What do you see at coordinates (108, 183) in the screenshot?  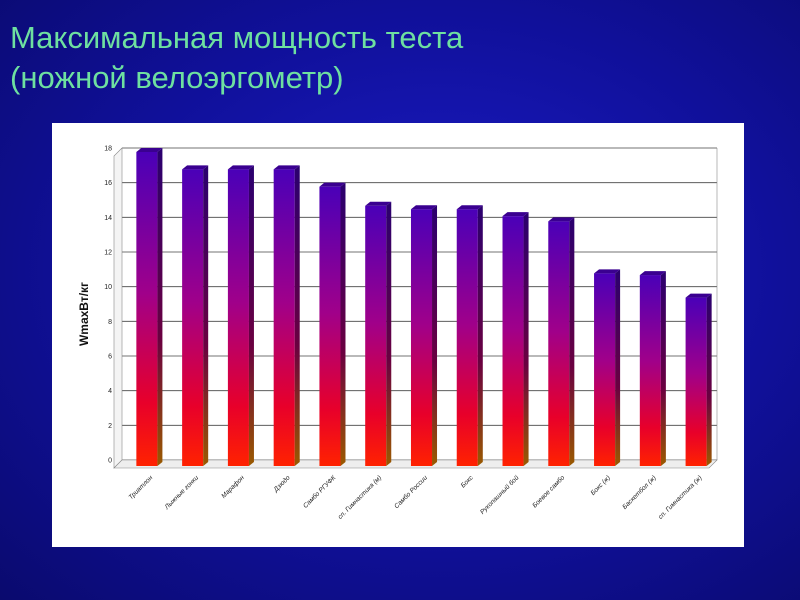 I see `y-tick-label: 16` at bounding box center [108, 183].